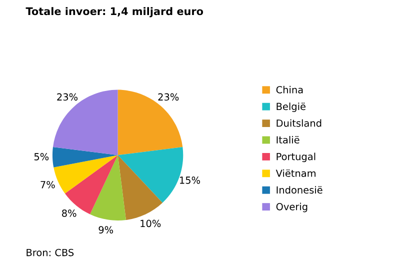 The width and height of the screenshot is (396, 271). I want to click on legend-label: België, so click(291, 107).